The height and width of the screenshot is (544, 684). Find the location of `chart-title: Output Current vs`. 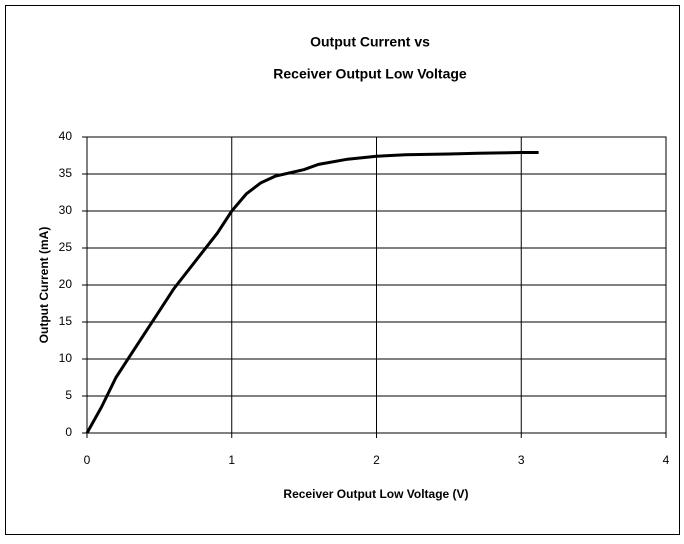

chart-title: Output Current vs is located at coordinates (370, 42).